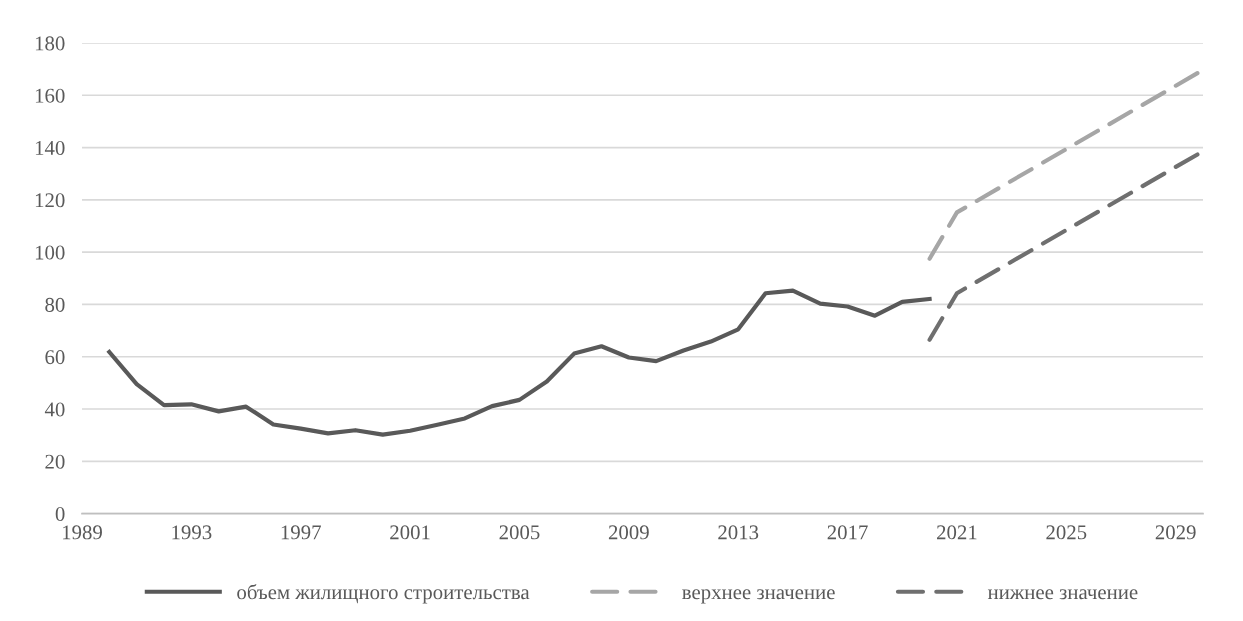 Image resolution: width=1243 pixels, height=621 pixels. What do you see at coordinates (738, 532) in the screenshot?
I see `x-tick-label: 2013` at bounding box center [738, 532].